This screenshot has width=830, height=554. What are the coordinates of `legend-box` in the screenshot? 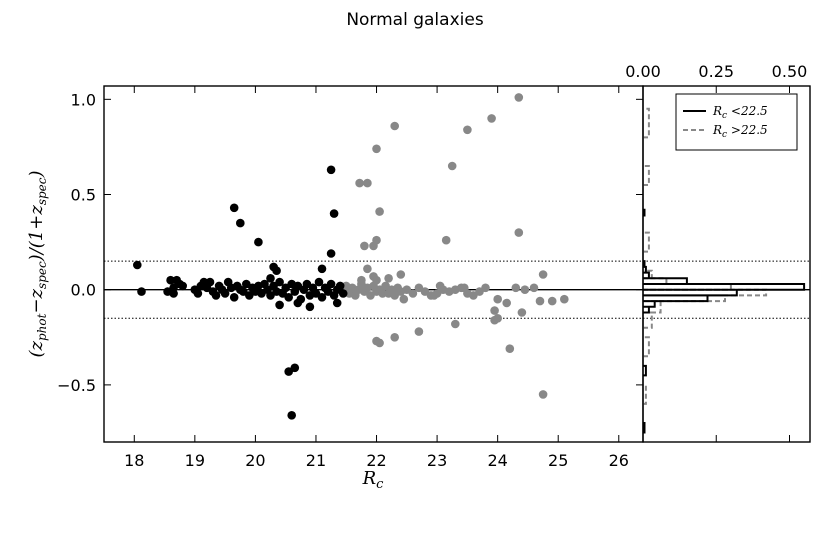 It's located at (736, 122).